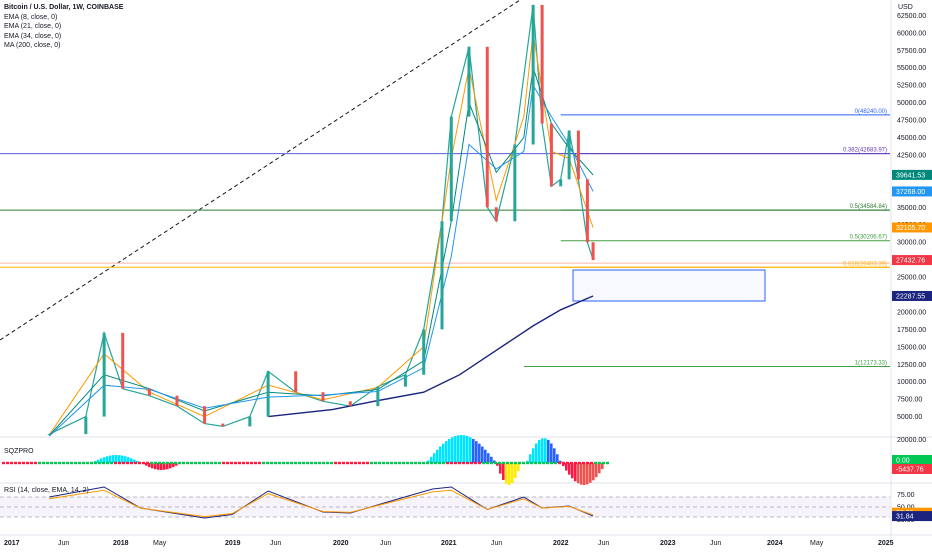 This screenshot has width=932, height=555. Describe the element at coordinates (910, 261) in the screenshot. I see `price-tag-label: 27432.76` at that location.